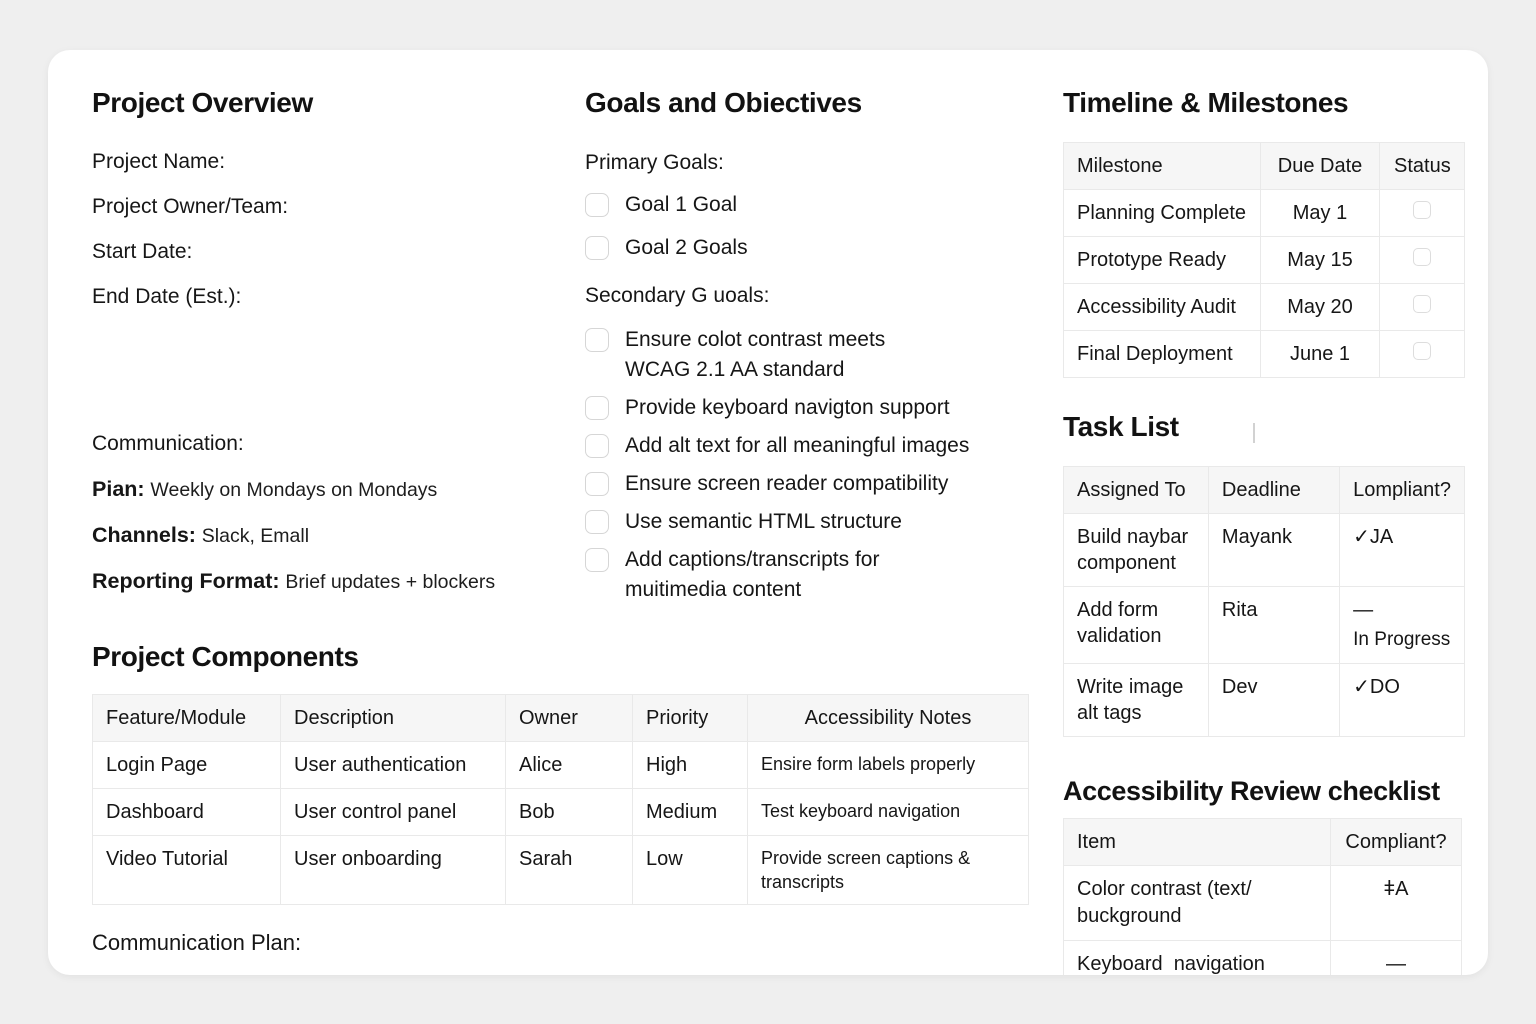 This screenshot has height=1024, width=1536. I want to click on table-row: Prototype Ready May 15, so click(1264, 260).